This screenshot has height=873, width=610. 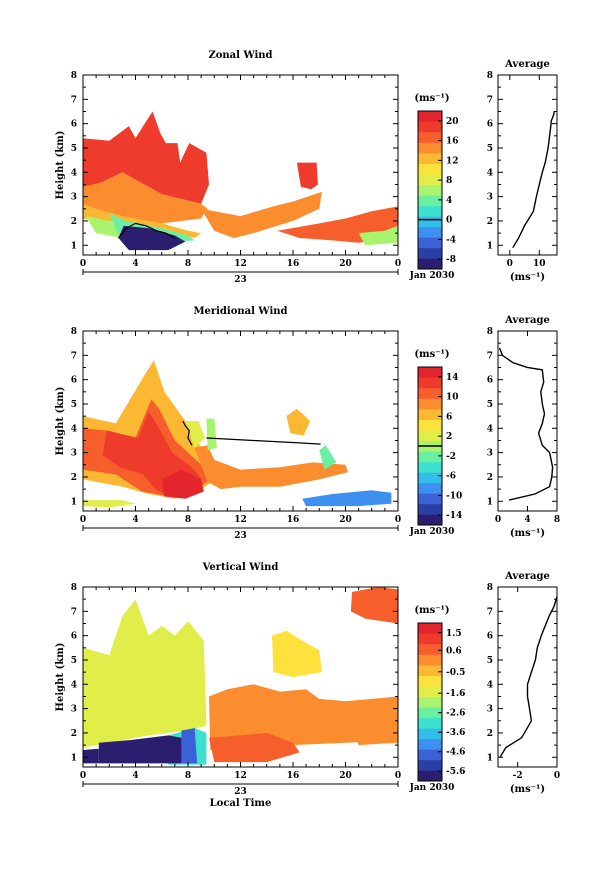 I want to click on profile-y-tick-label: 4, so click(x=490, y=685).